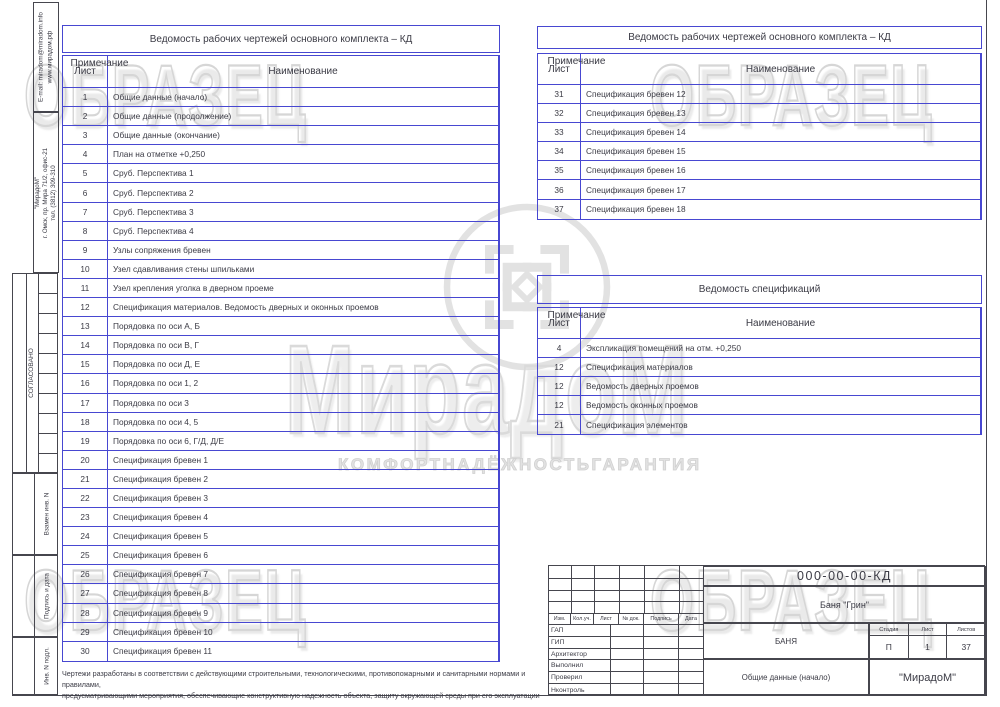 Image resolution: width=1000 pixels, height=707 pixels. What do you see at coordinates (85, 651) in the screenshot?
I see `cell-sheet-number: 30` at bounding box center [85, 651].